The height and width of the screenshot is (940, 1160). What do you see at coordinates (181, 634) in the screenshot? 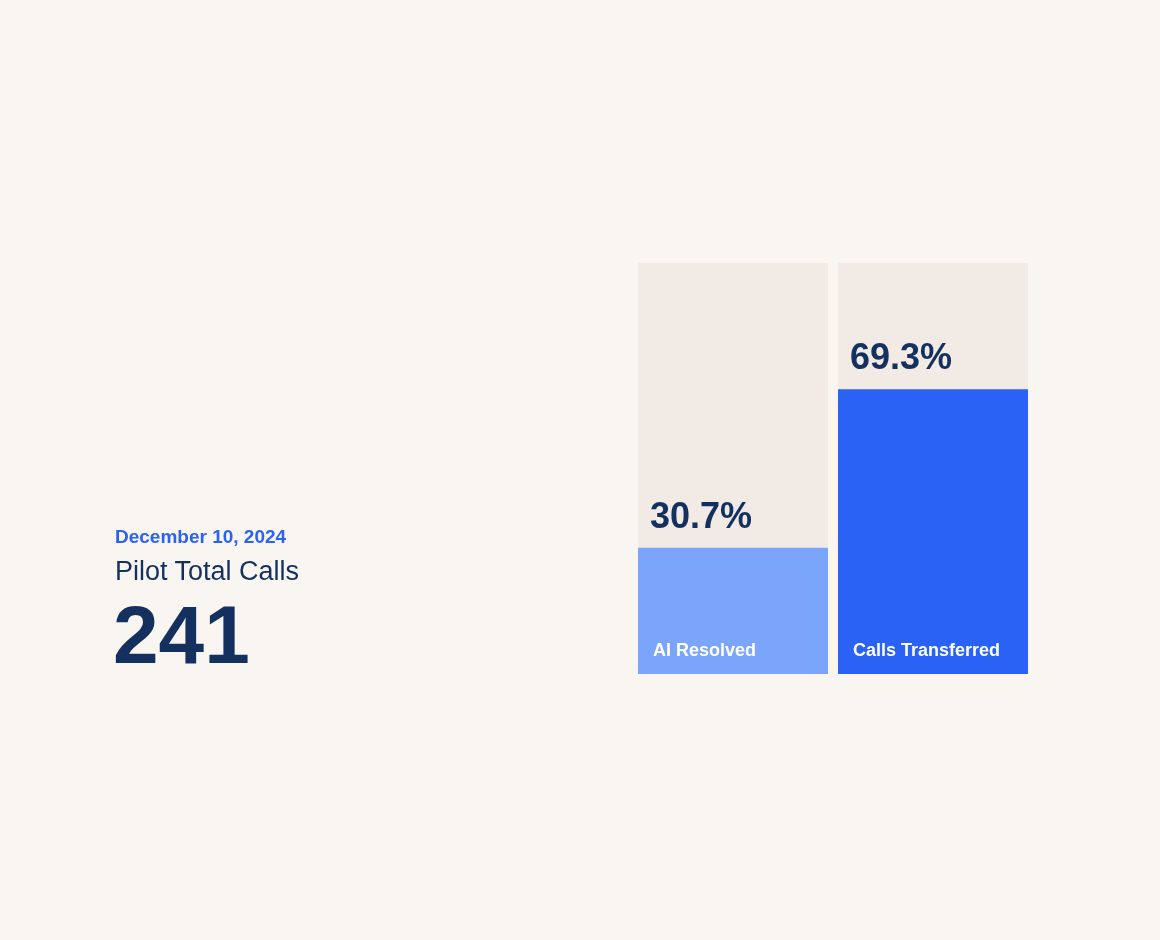
I see `text: 241` at bounding box center [181, 634].